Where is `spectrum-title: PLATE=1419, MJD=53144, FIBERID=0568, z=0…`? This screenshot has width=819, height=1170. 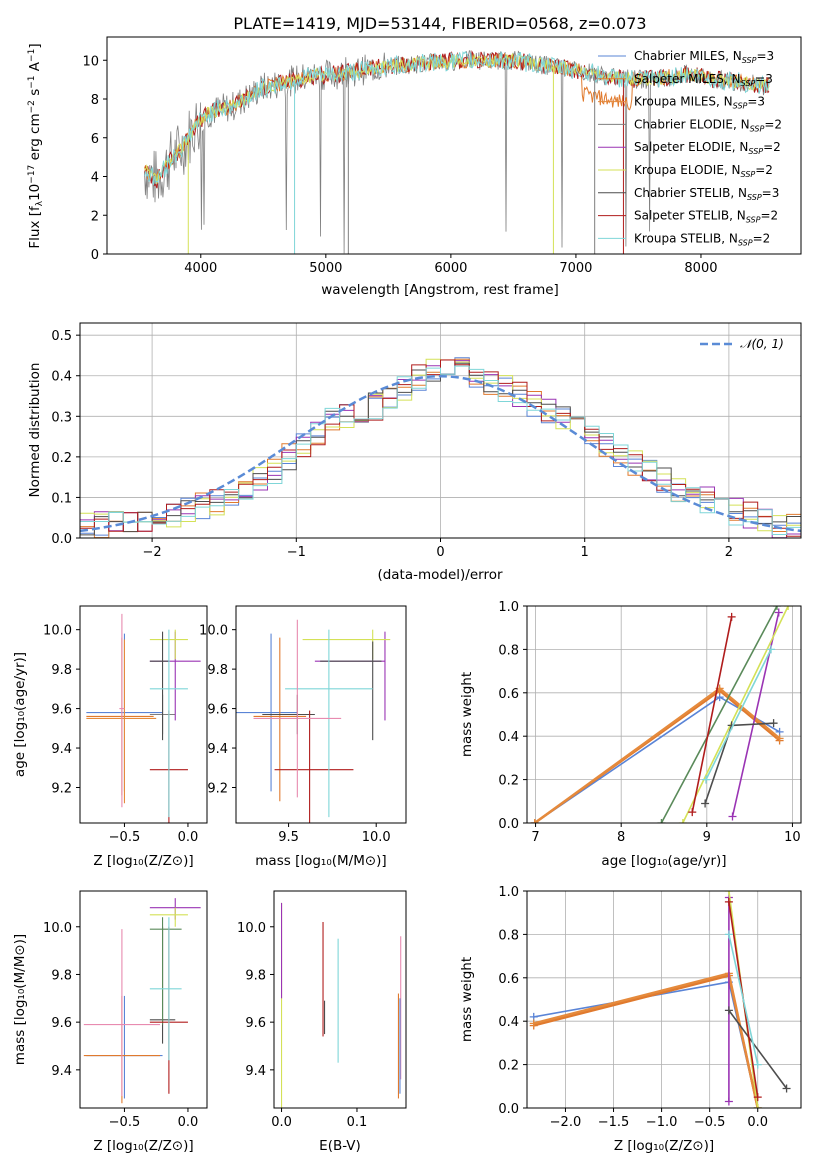
spectrum-title: PLATE=1419, MJD=53144, FIBERID=0568, z=0… is located at coordinates (439, 23).